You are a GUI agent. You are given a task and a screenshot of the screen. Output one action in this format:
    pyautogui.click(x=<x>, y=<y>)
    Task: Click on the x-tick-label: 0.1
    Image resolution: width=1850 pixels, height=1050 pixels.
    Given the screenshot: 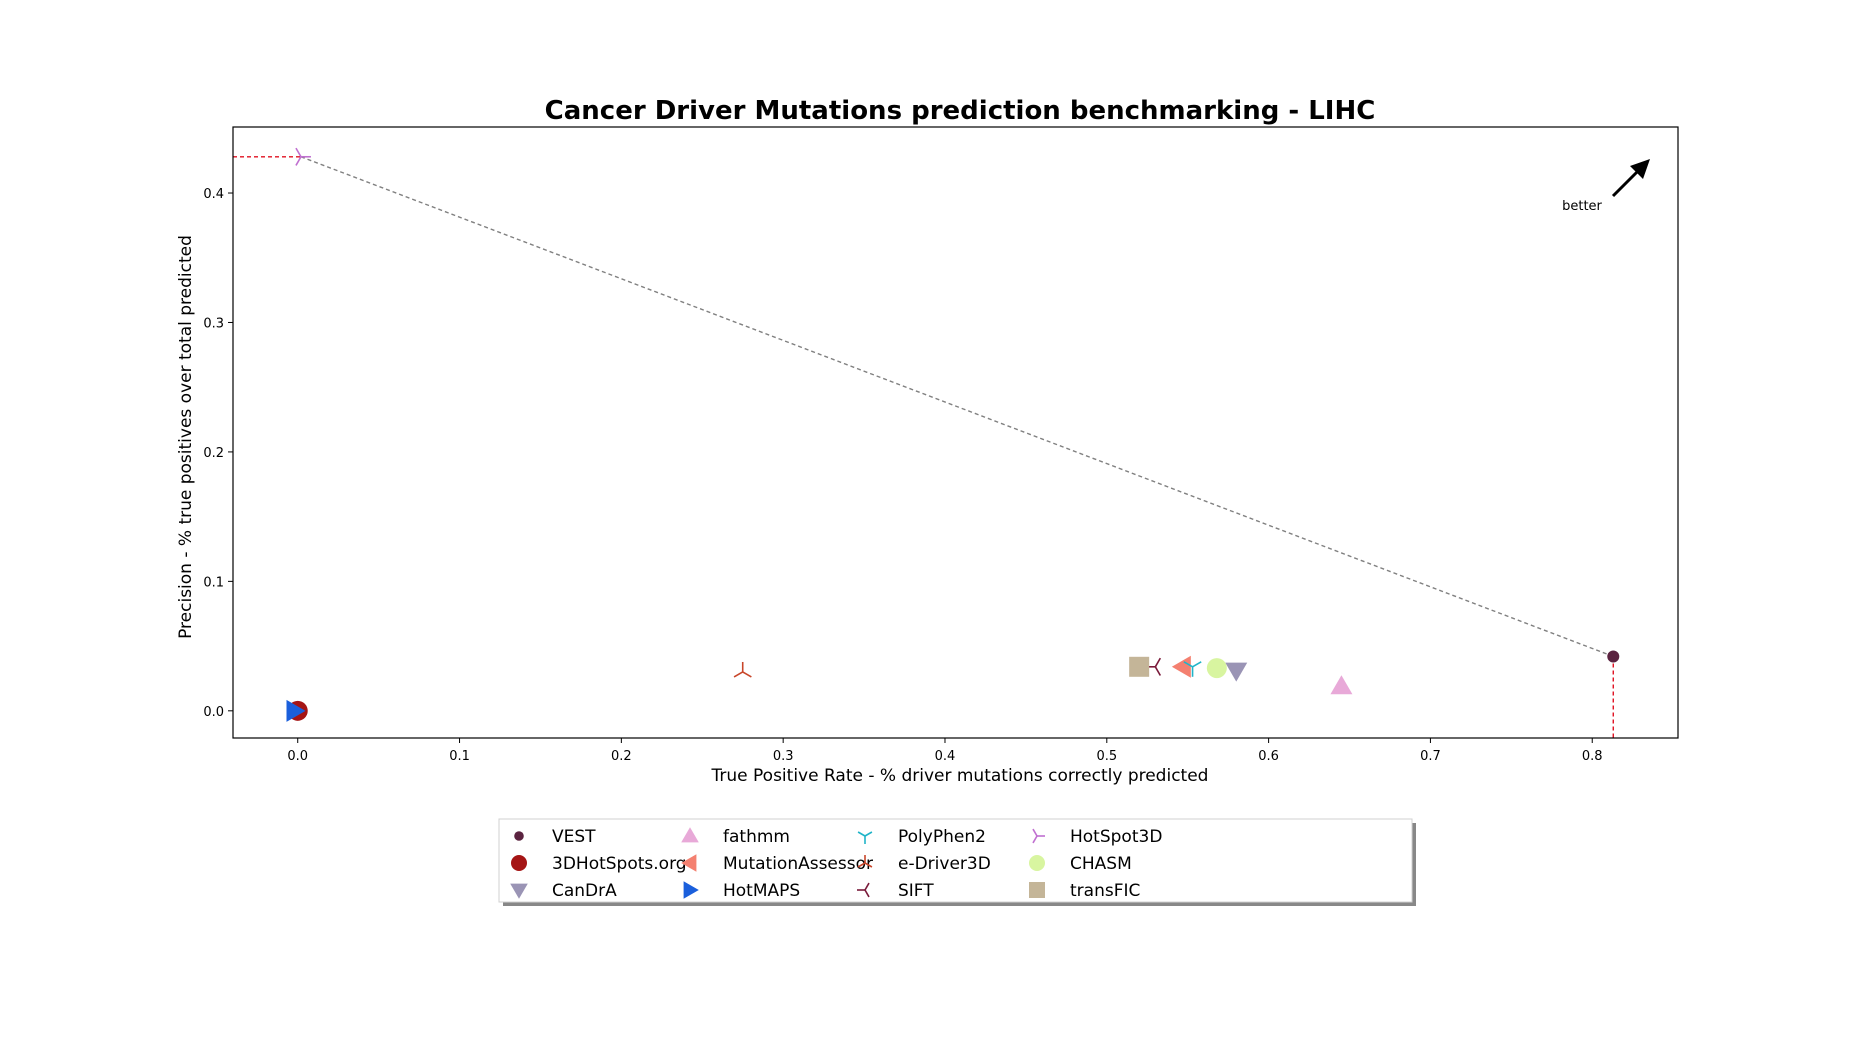 What is the action you would take?
    pyautogui.click(x=459, y=756)
    